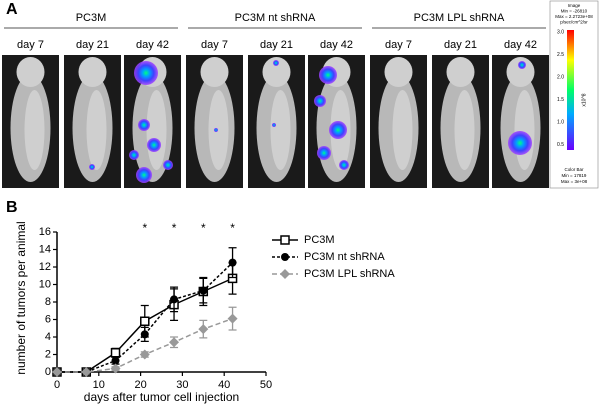  What do you see at coordinates (161, 397) in the screenshot?
I see `x-axis-label: days after tumor cell injection` at bounding box center [161, 397].